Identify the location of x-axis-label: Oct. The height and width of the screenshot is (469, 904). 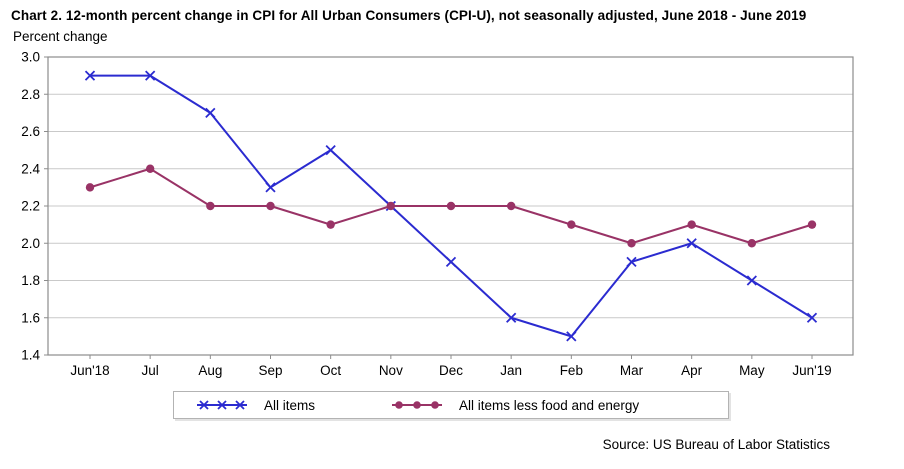
(330, 370).